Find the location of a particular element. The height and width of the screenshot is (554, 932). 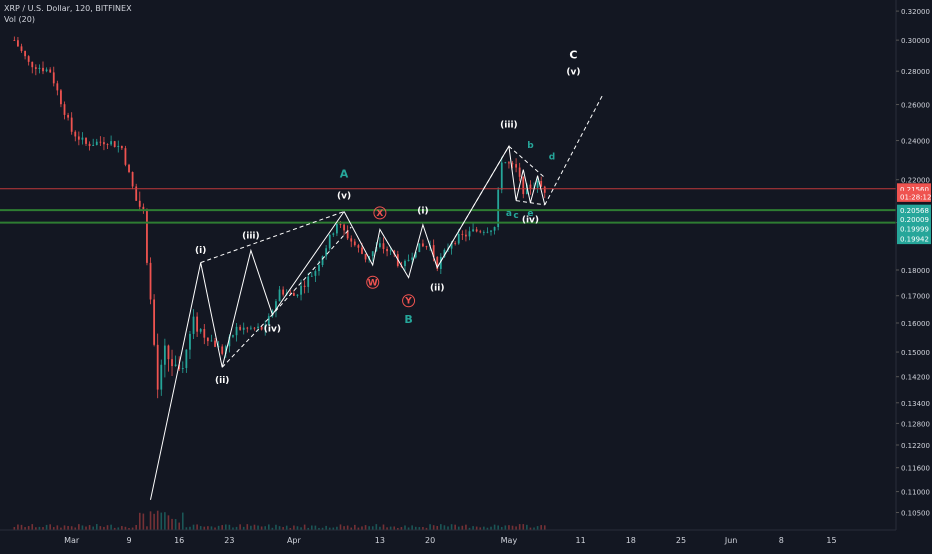

wave-label: c is located at coordinates (515, 216).